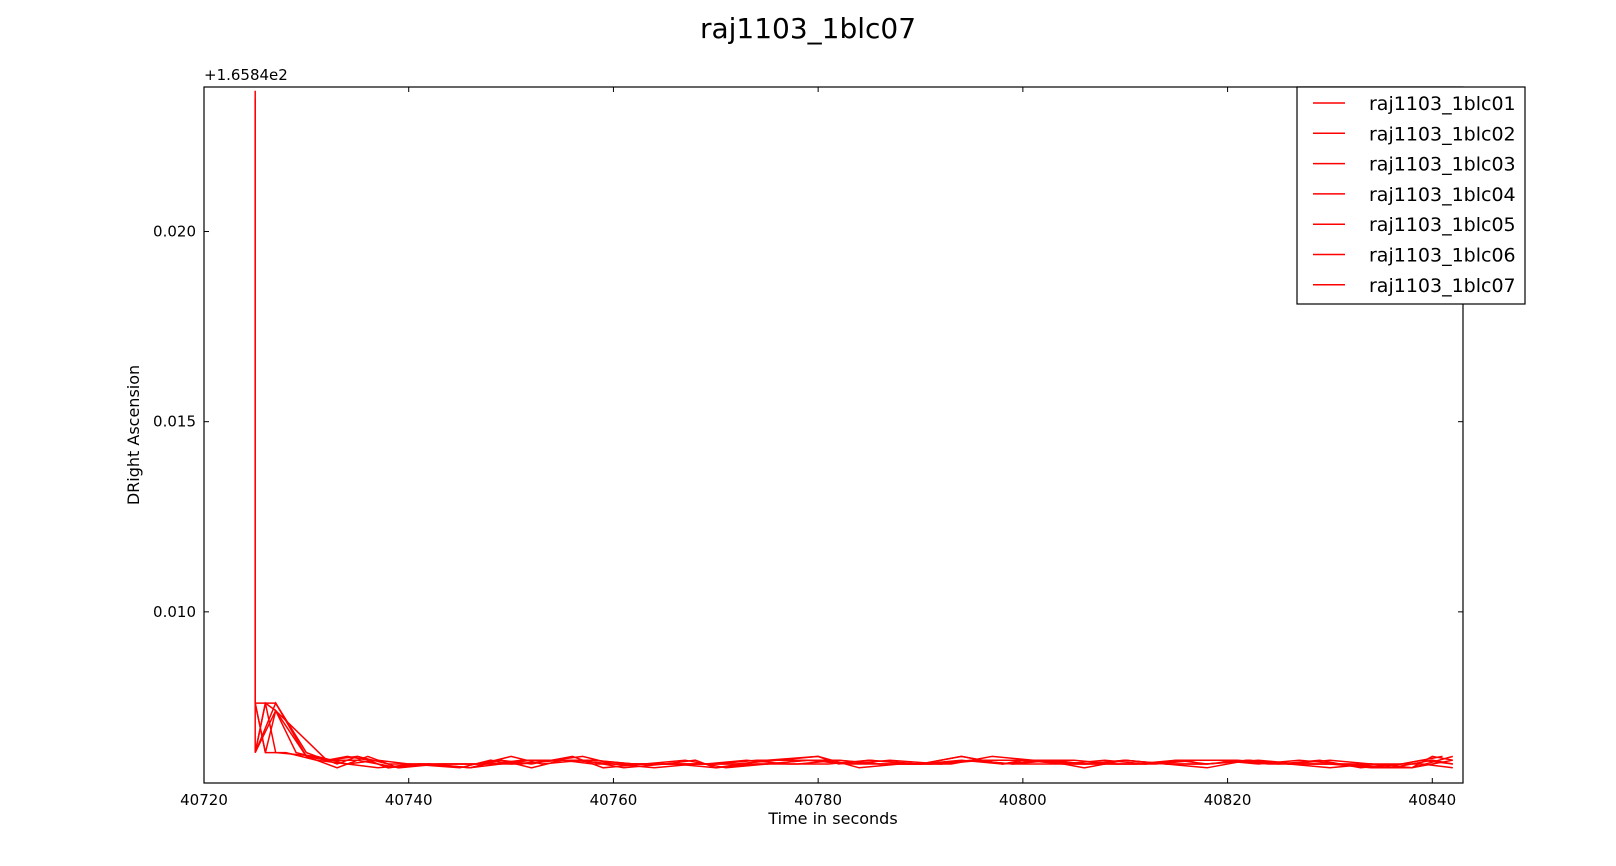 Image resolution: width=1616 pixels, height=866 pixels. I want to click on x-tick-label: 40760, so click(614, 800).